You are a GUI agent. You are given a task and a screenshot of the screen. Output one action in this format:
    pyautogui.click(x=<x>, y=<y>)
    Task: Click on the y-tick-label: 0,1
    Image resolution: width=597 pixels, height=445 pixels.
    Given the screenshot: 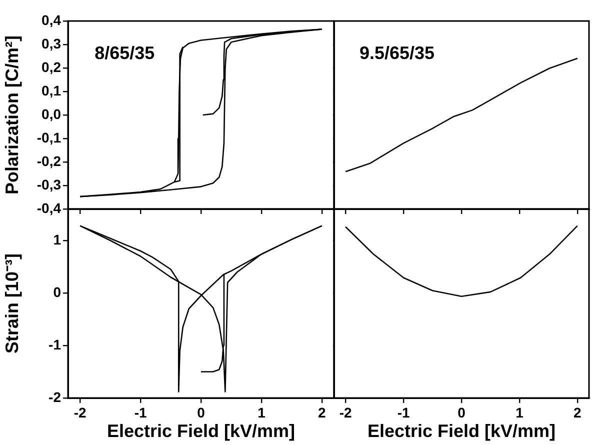 What is the action you would take?
    pyautogui.click(x=52, y=90)
    